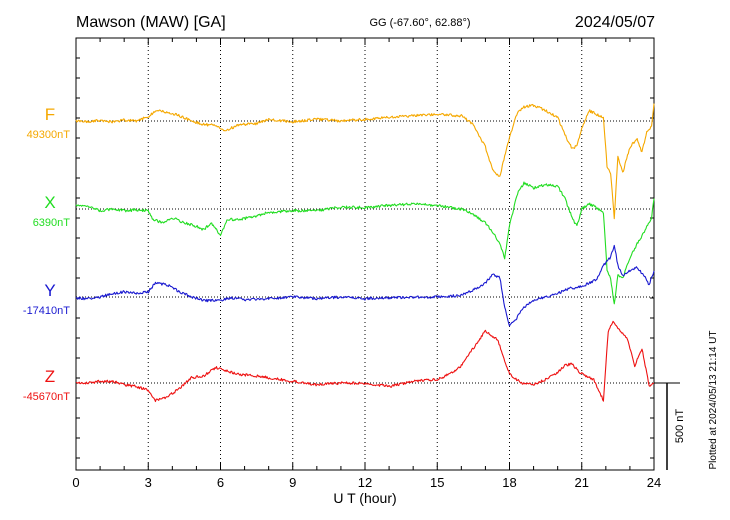 The height and width of the screenshot is (520, 730). I want to click on series-name-y: Y, so click(49, 290).